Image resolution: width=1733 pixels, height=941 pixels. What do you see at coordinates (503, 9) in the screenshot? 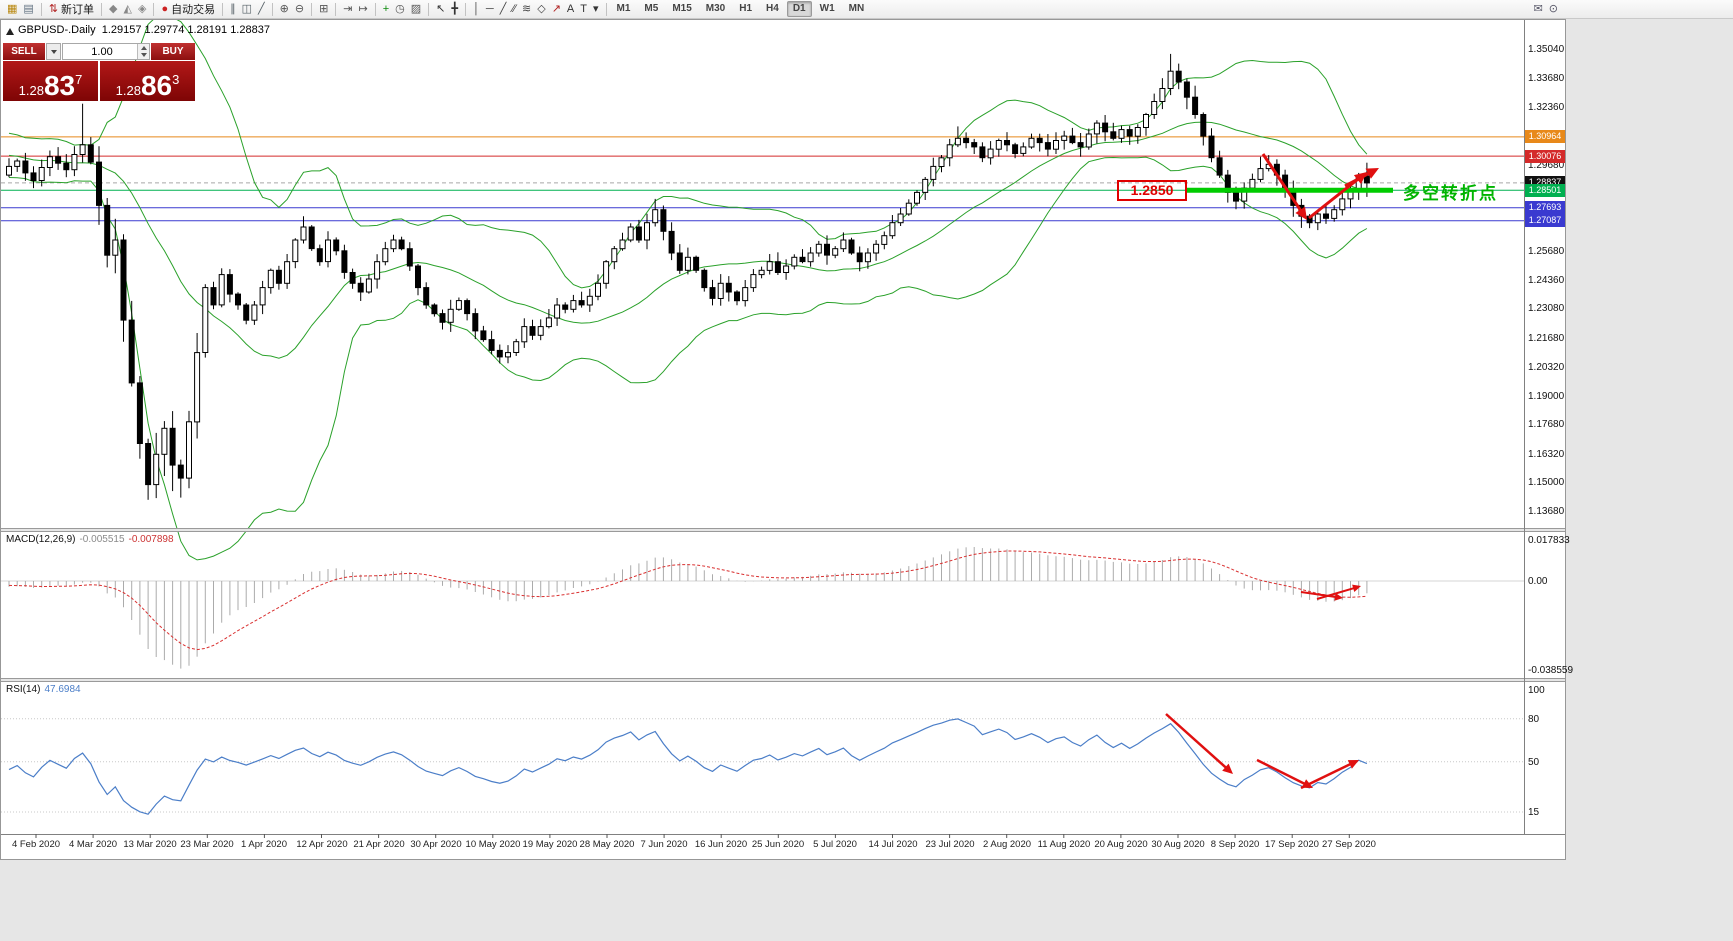
I see `trendline-icon: ╱` at bounding box center [503, 9].